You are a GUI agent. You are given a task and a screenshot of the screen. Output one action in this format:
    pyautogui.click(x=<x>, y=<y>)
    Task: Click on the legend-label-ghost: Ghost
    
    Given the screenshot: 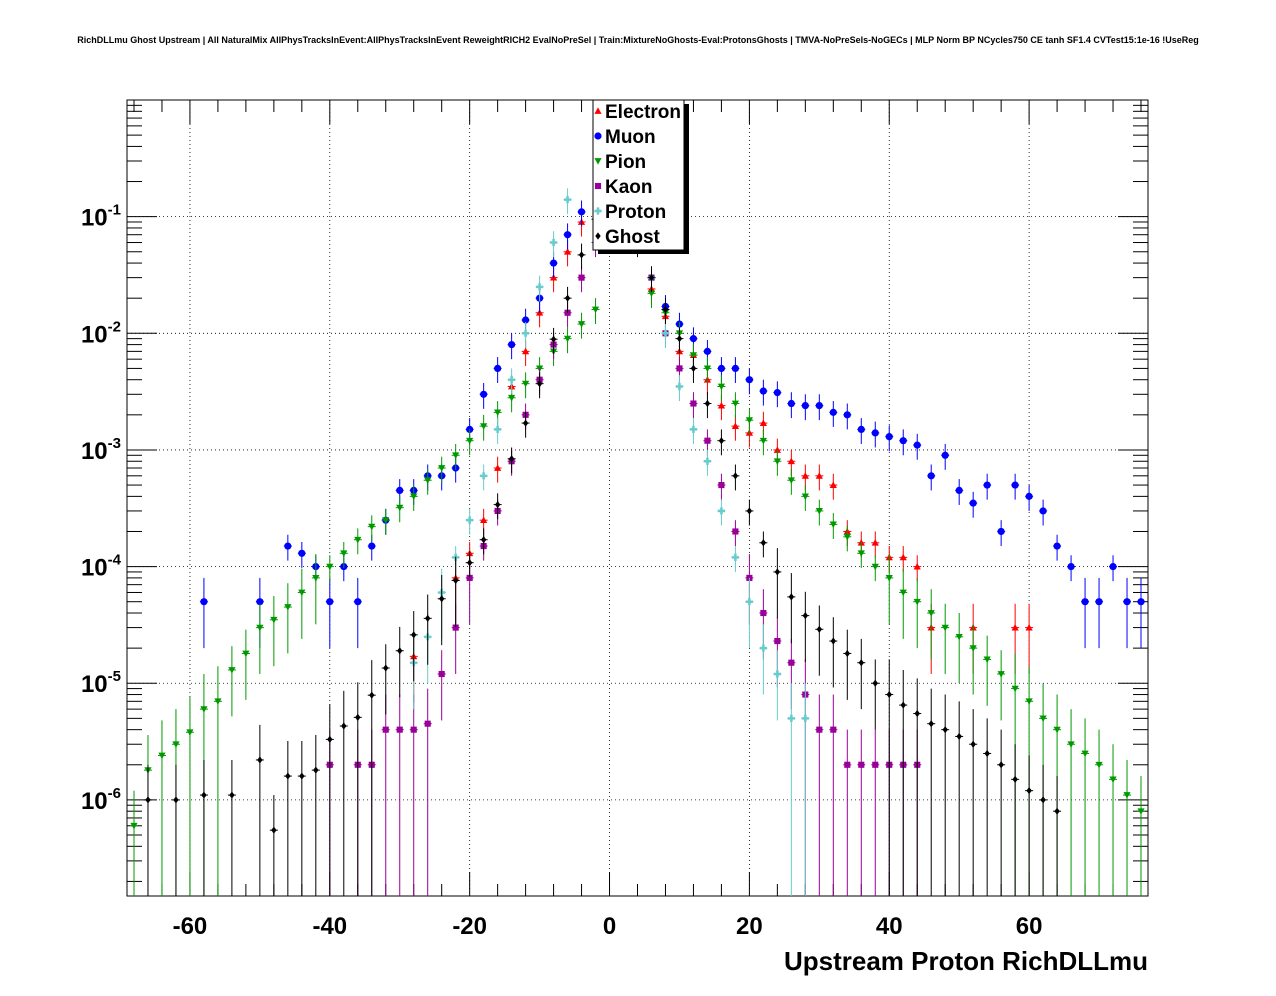 What is the action you would take?
    pyautogui.click(x=633, y=237)
    